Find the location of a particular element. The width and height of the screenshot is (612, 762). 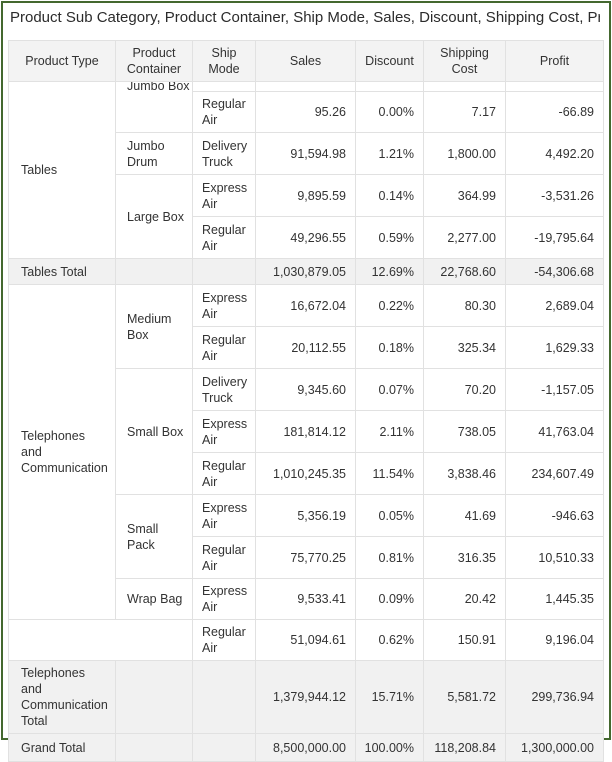

cell-container: Jumbo Drum is located at coordinates (154, 153).